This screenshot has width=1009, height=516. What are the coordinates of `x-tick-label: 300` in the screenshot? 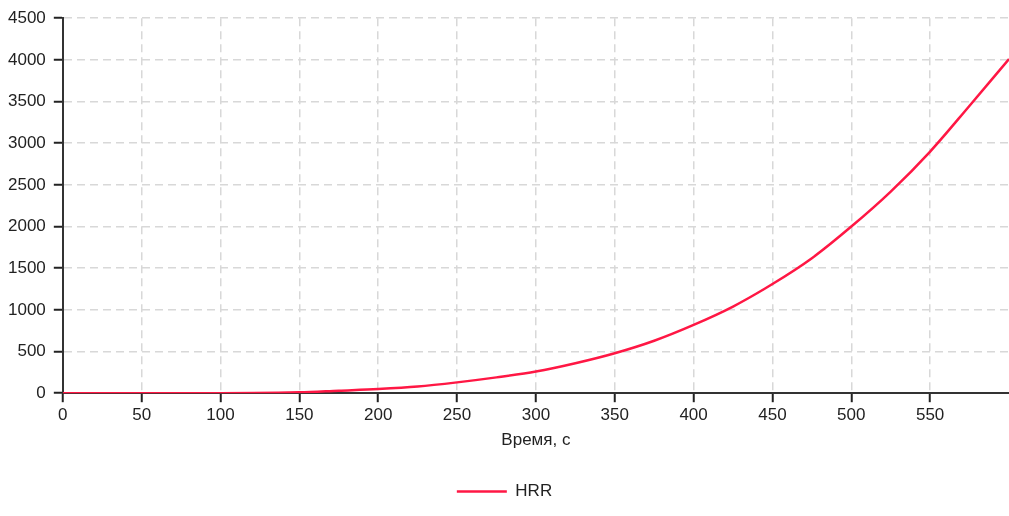 It's located at (536, 415).